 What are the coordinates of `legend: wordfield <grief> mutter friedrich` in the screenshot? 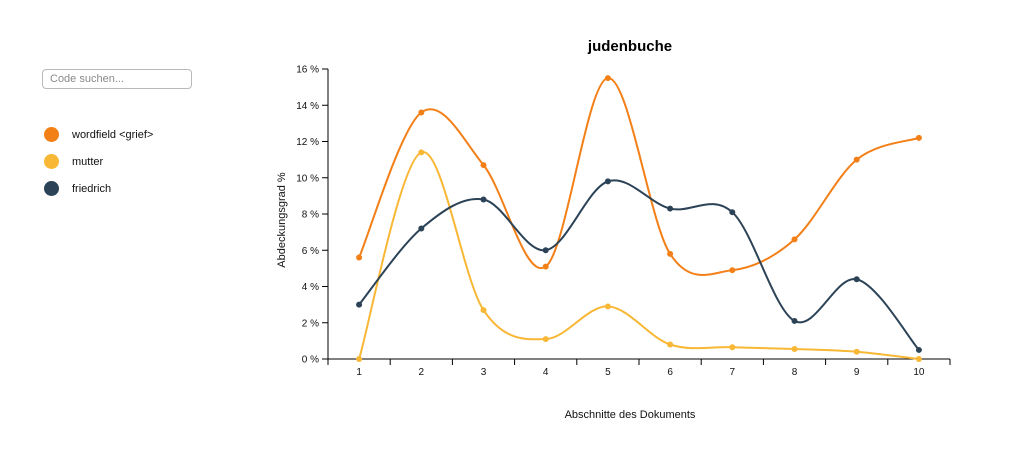 It's located at (98, 161).